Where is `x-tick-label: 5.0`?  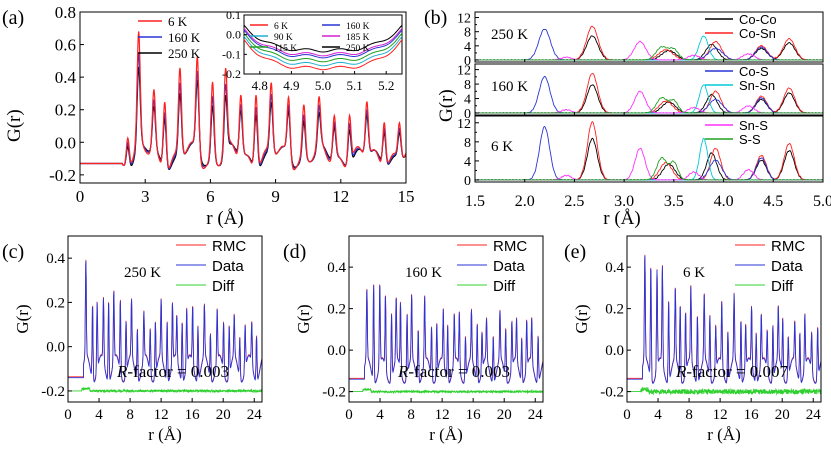
x-tick-label: 5.0 is located at coordinates (822, 201).